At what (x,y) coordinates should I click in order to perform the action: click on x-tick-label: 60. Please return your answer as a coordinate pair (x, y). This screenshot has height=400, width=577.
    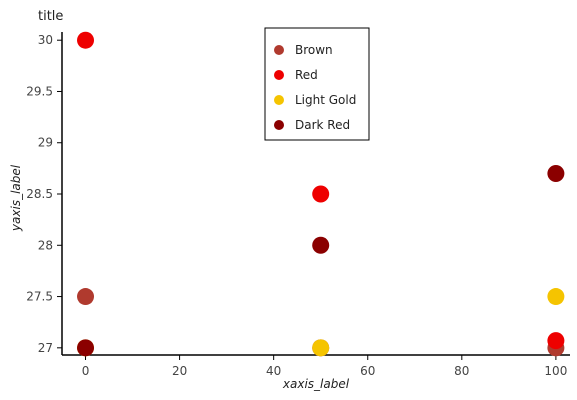
    Looking at the image, I should click on (367, 371).